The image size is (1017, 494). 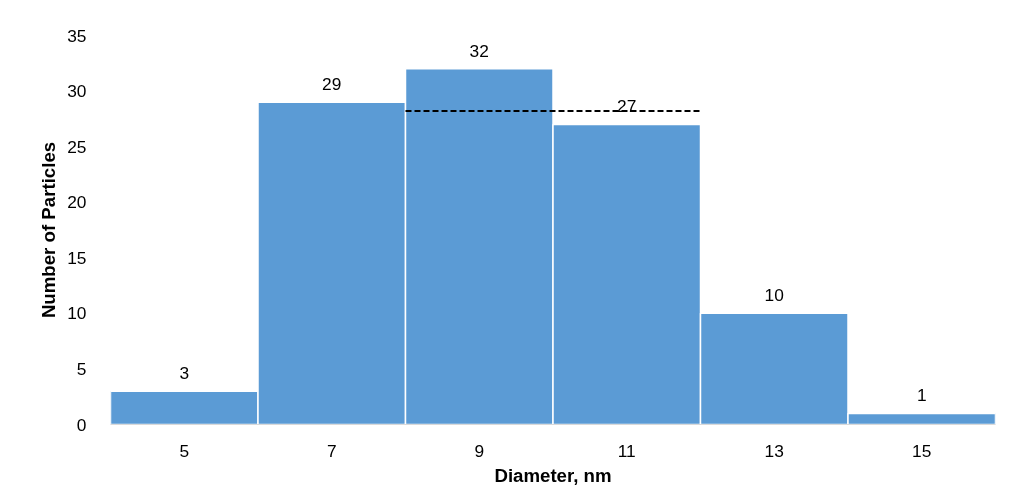 I want to click on data-label: 29, so click(x=332, y=84).